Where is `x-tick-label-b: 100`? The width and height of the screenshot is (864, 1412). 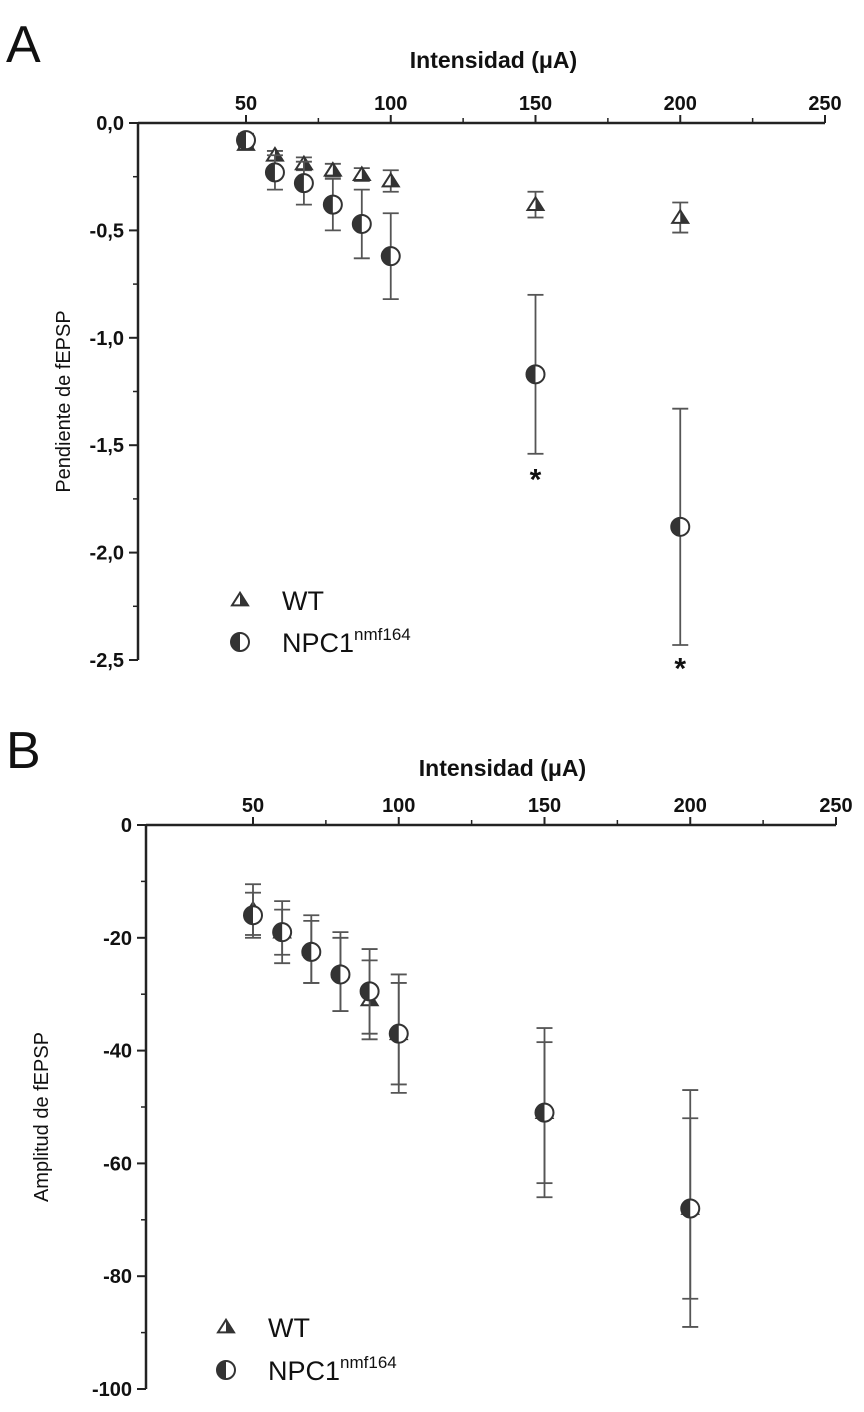 x-tick-label-b: 100 is located at coordinates (398, 806).